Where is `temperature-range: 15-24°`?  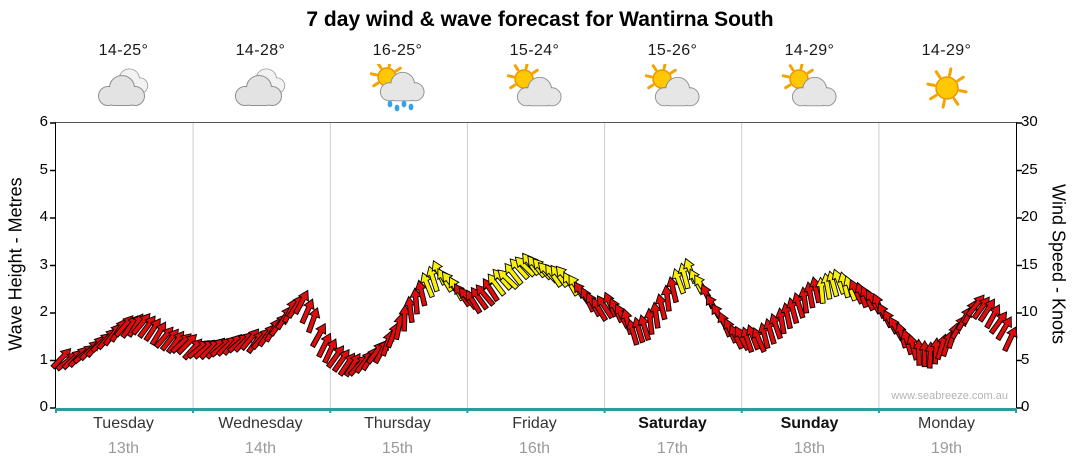 temperature-range: 15-24° is located at coordinates (534, 50).